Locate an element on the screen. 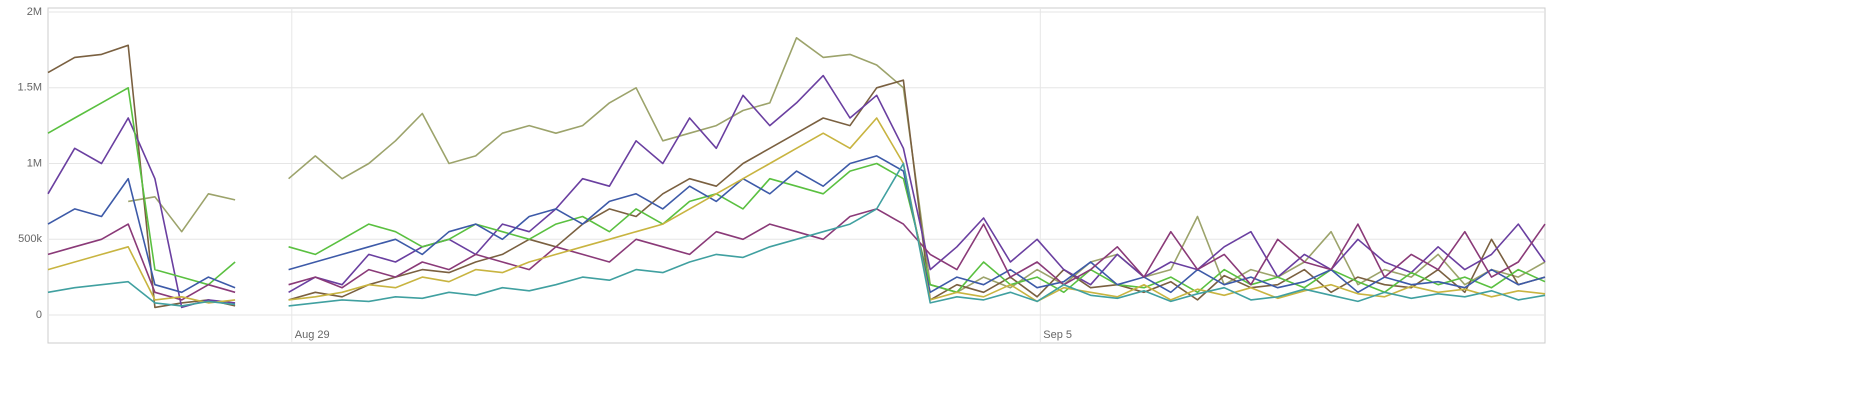  y-tick-label: 500k is located at coordinates (30, 239).